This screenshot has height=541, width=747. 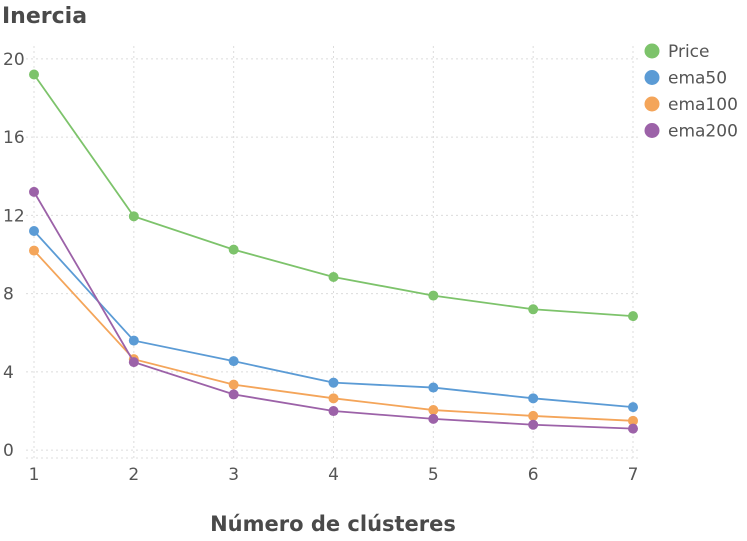 I want to click on legend-item: ema200, so click(x=691, y=132).